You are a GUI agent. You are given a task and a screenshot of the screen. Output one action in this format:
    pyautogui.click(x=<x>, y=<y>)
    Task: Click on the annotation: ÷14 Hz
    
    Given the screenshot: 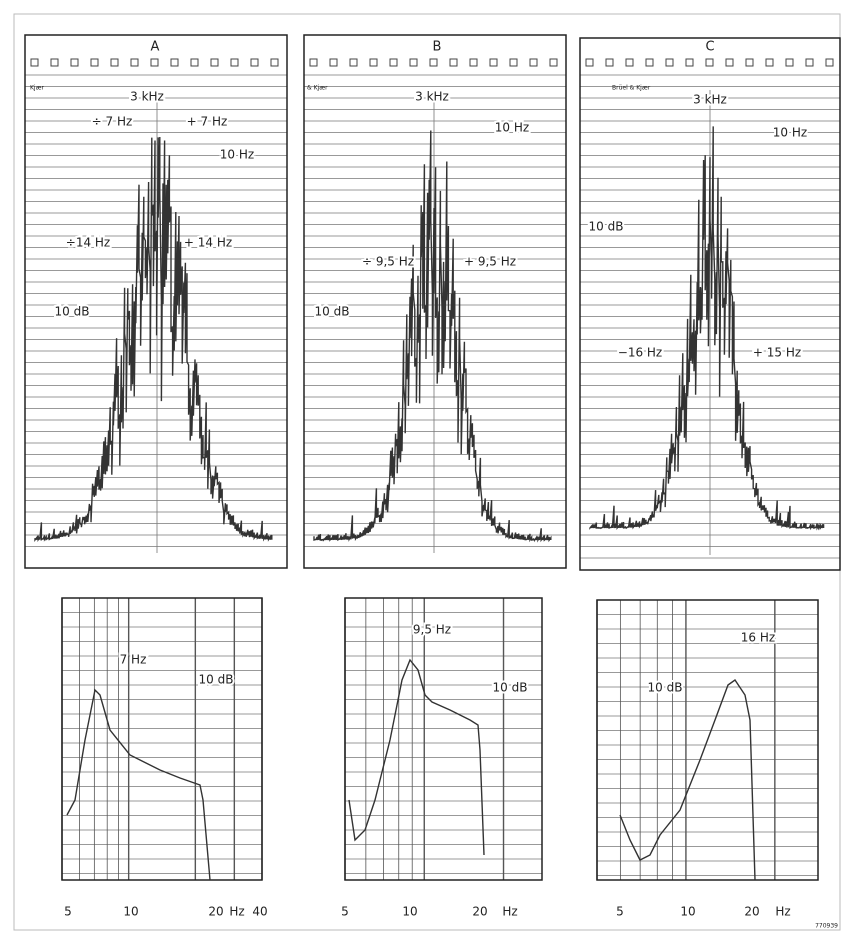 What is the action you would take?
    pyautogui.click(x=88, y=243)
    